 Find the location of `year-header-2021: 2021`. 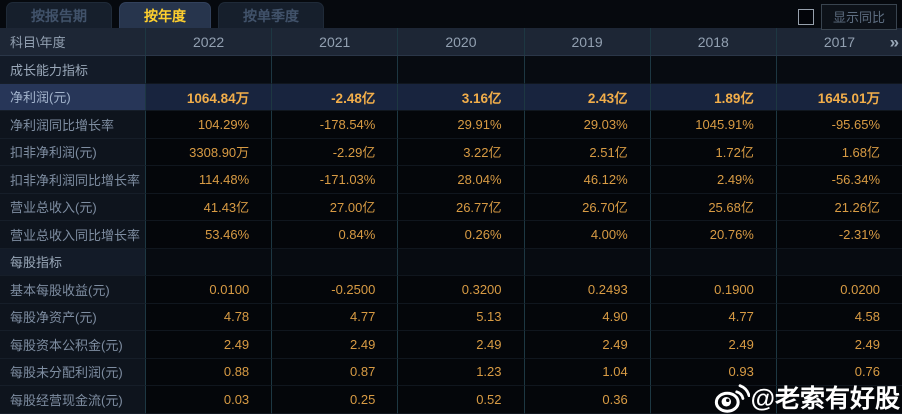

year-header-2021: 2021 is located at coordinates (334, 41).